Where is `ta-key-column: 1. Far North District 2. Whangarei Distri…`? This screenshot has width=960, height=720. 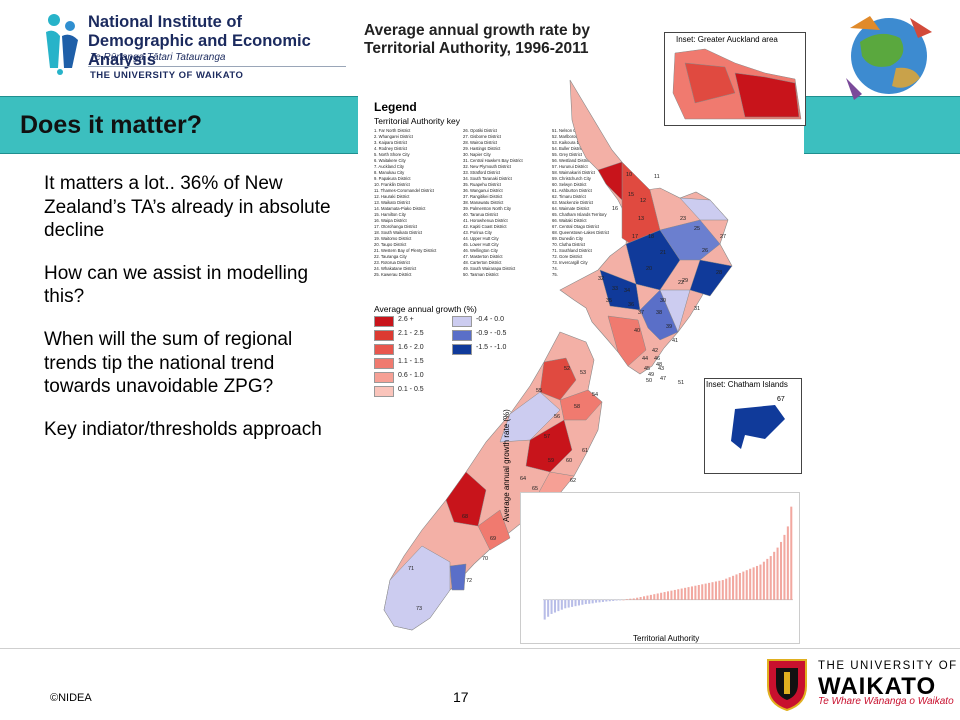 ta-key-column: 1. Far North District 2. Whangarei Distri… is located at coordinates (418, 203).